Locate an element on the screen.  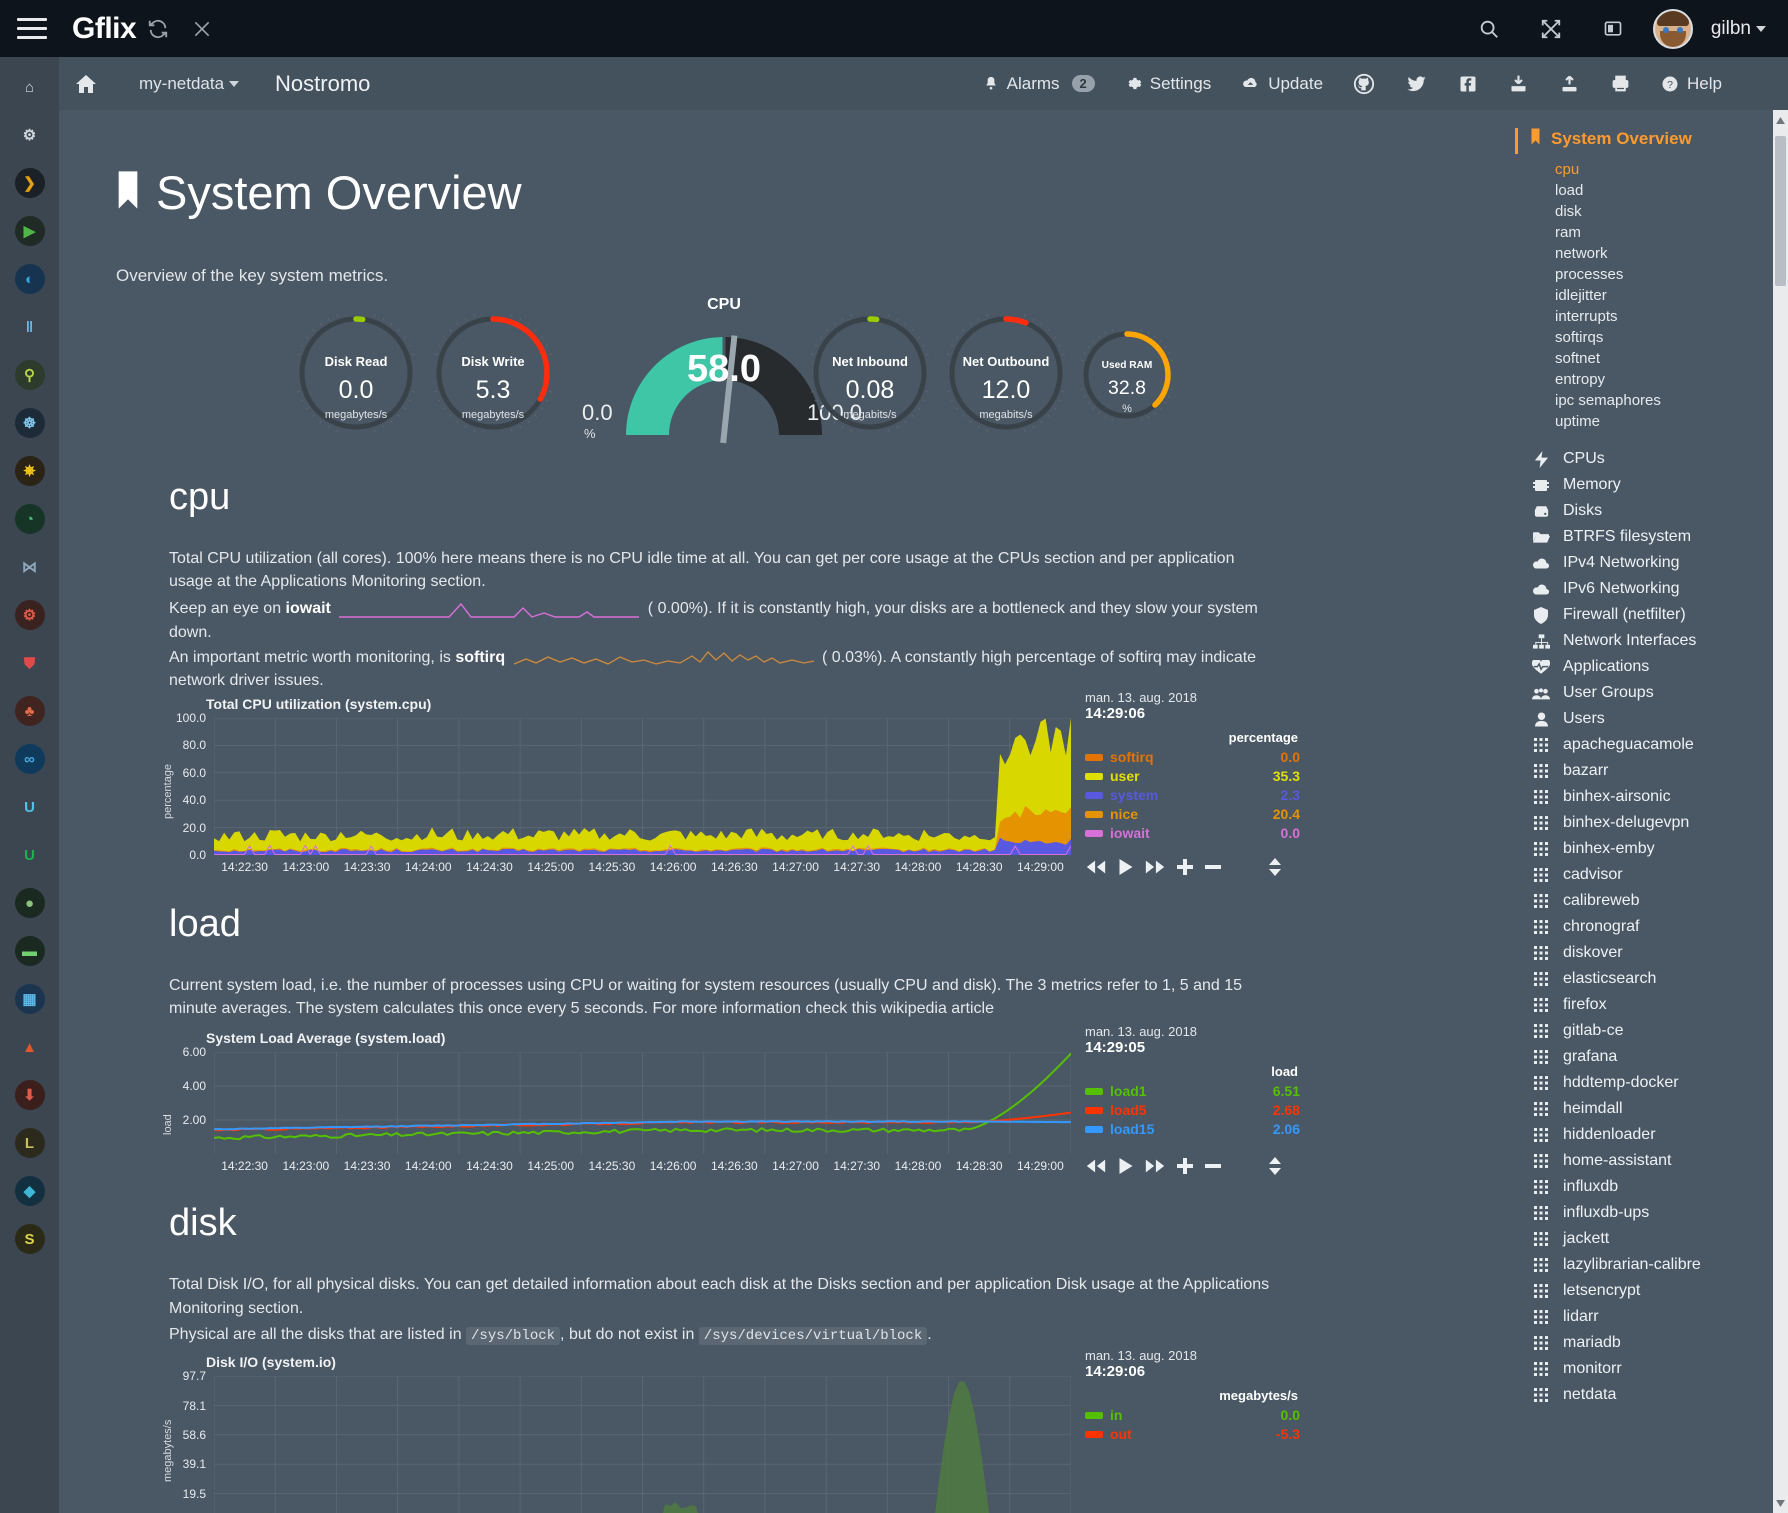
right-menu-item-netdata: netdata is located at coordinates (1651, 1395).